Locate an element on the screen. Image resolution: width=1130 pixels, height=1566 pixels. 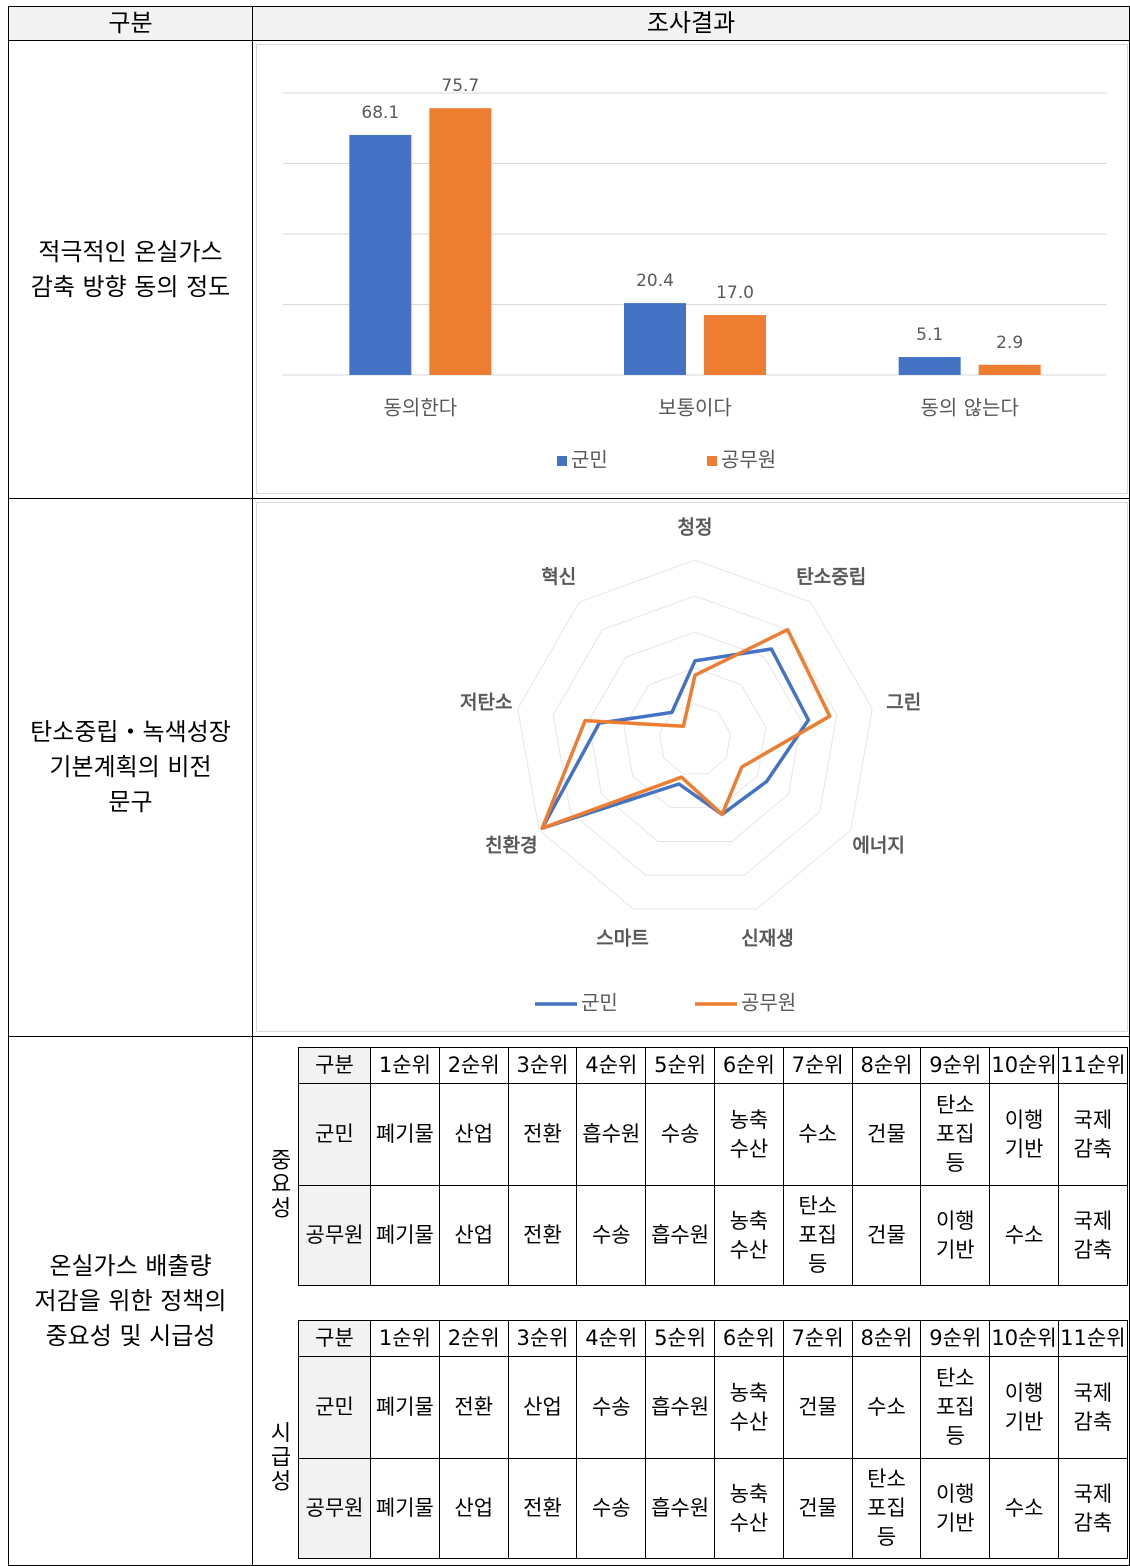
section-label: 온실가스 배출량 저감을 위한 정책의 중요성 및 시급성 is located at coordinates (130, 1301).